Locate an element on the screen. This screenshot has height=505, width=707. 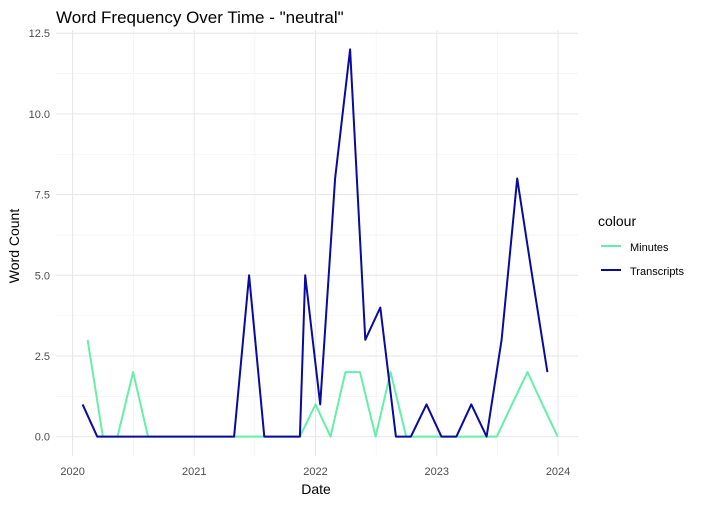
series-line-minutes is located at coordinates (322, 388).